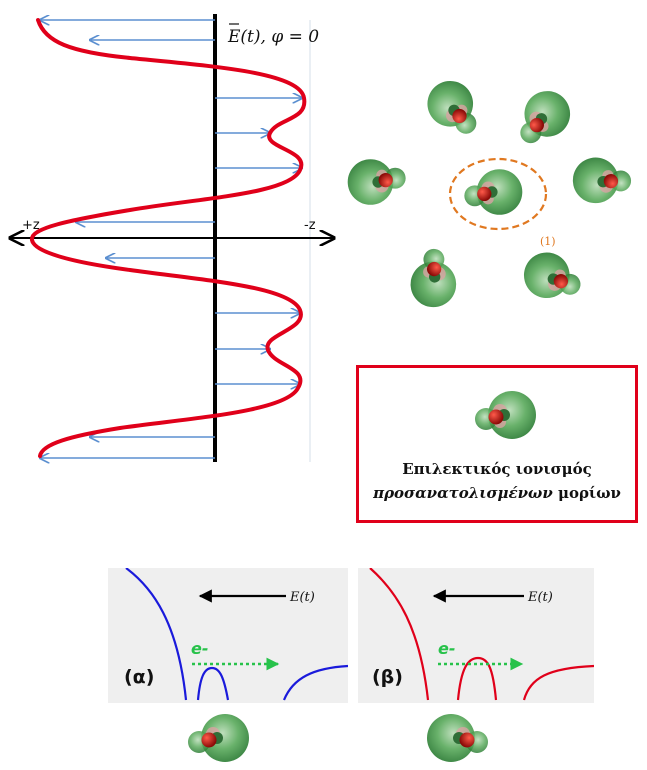  Describe the element at coordinates (31, 225) in the screenshot. I see `left-axis-label: +z` at that location.